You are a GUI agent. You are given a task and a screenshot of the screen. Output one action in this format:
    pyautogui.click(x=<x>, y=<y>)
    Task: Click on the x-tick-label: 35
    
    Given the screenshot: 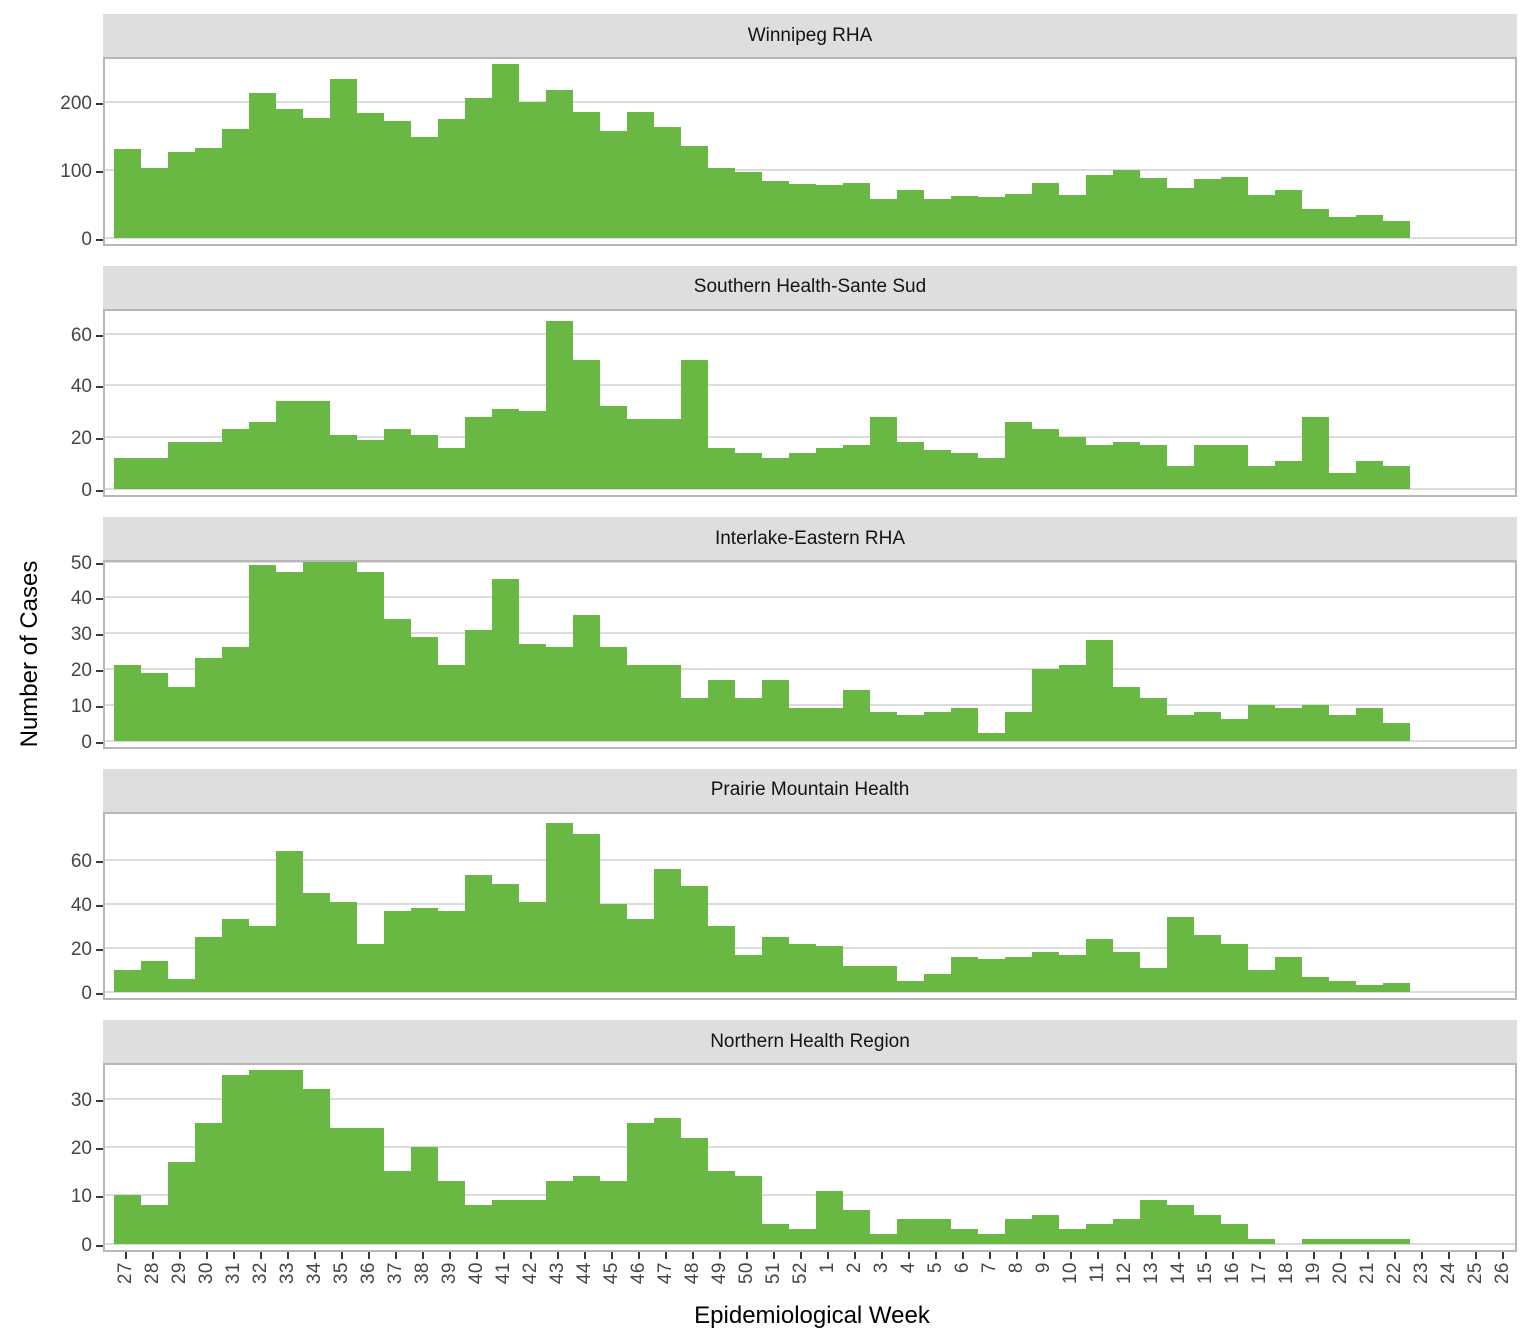 What is the action you would take?
    pyautogui.click(x=342, y=1286)
    